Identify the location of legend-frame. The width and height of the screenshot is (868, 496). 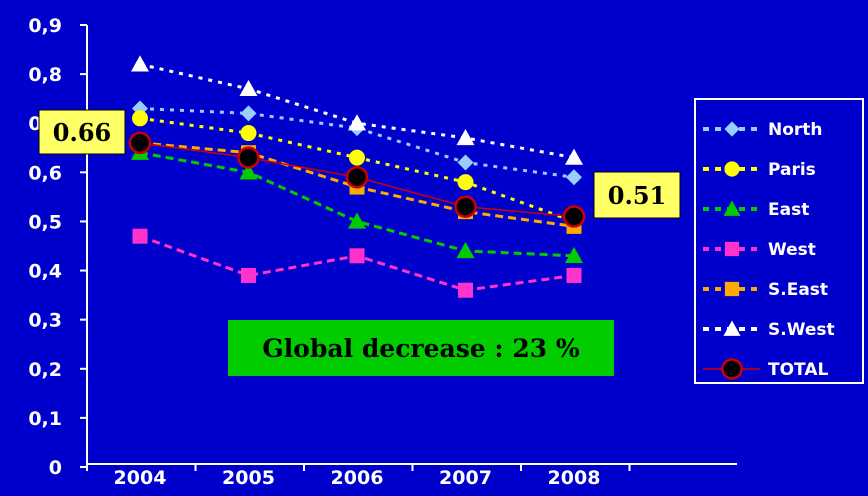
(779, 241).